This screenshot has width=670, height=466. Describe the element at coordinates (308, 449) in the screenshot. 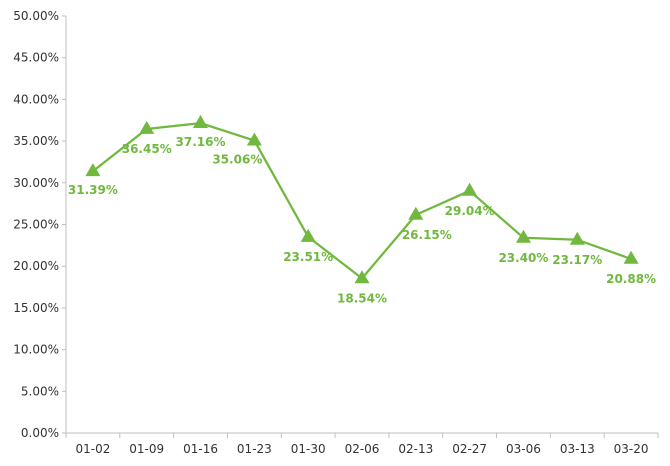

I see `x-tick-label: 01-30` at that location.